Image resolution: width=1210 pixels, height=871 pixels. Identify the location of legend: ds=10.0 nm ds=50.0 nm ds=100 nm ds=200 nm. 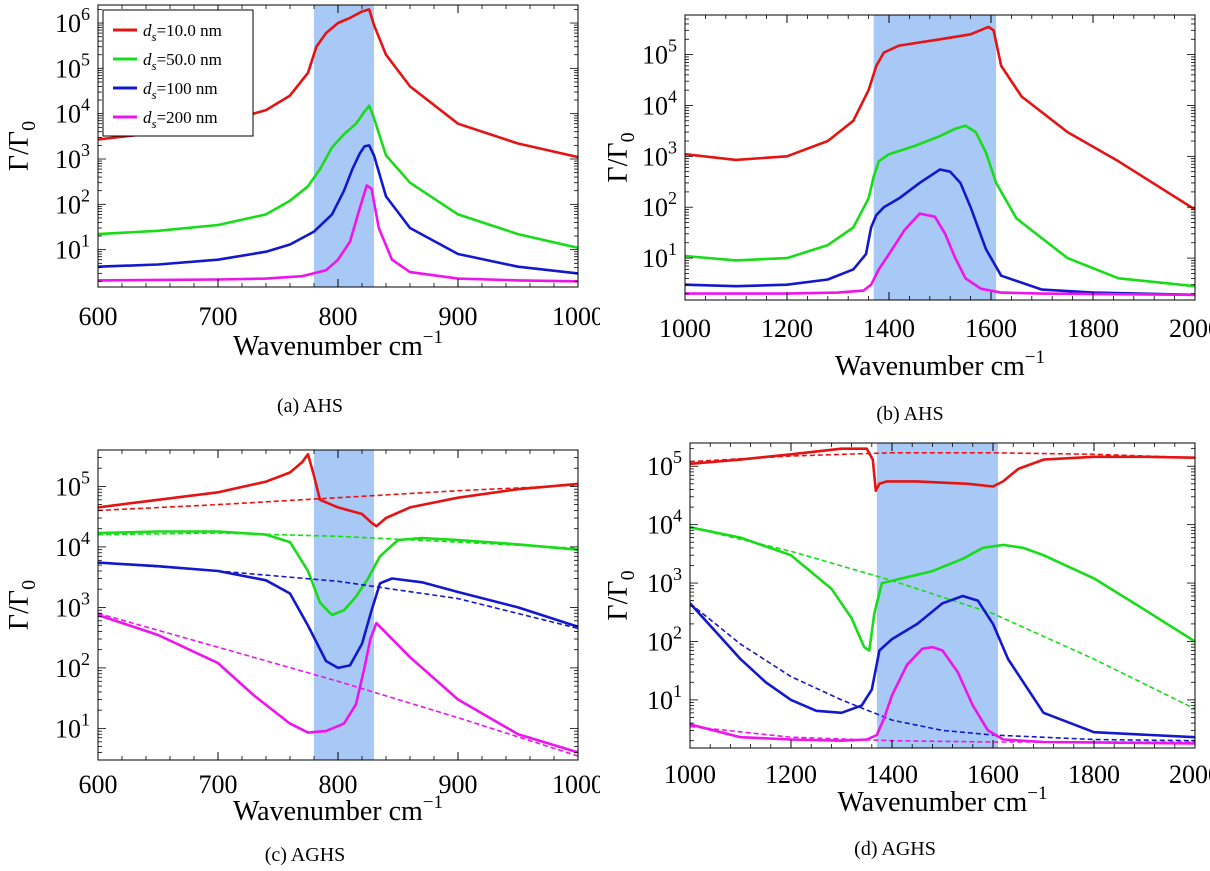
(178, 73).